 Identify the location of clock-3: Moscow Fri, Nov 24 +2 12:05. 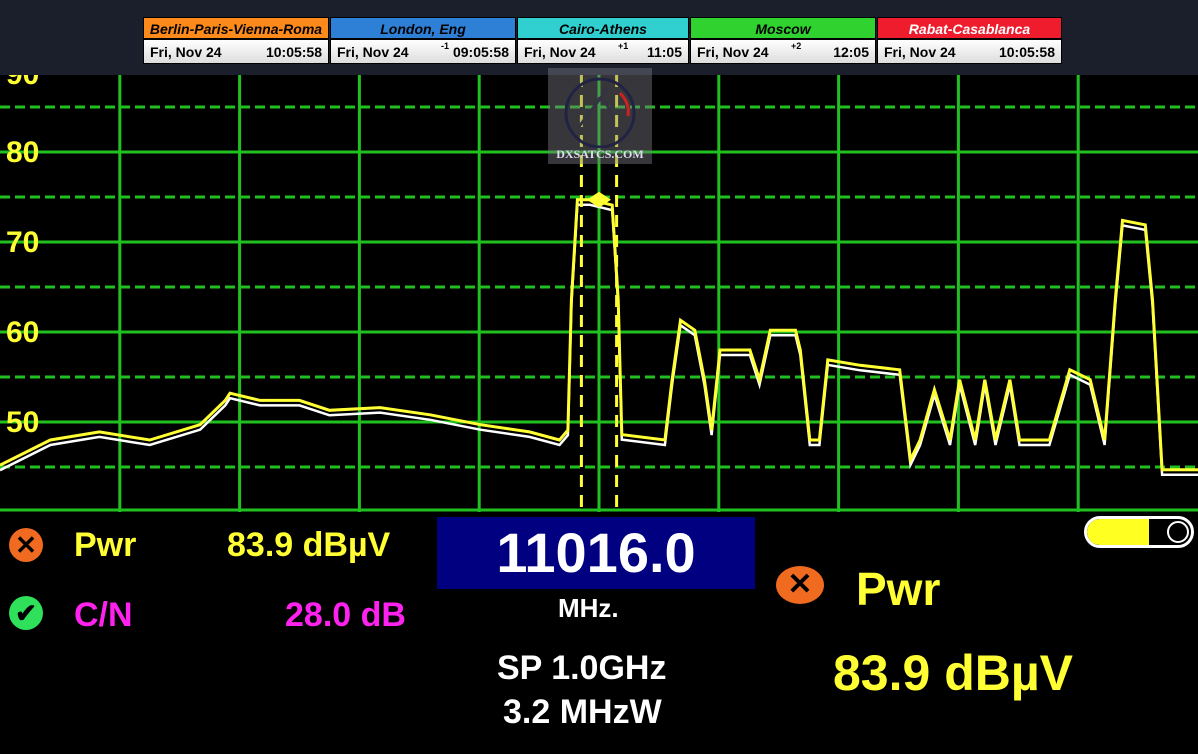
(783, 41).